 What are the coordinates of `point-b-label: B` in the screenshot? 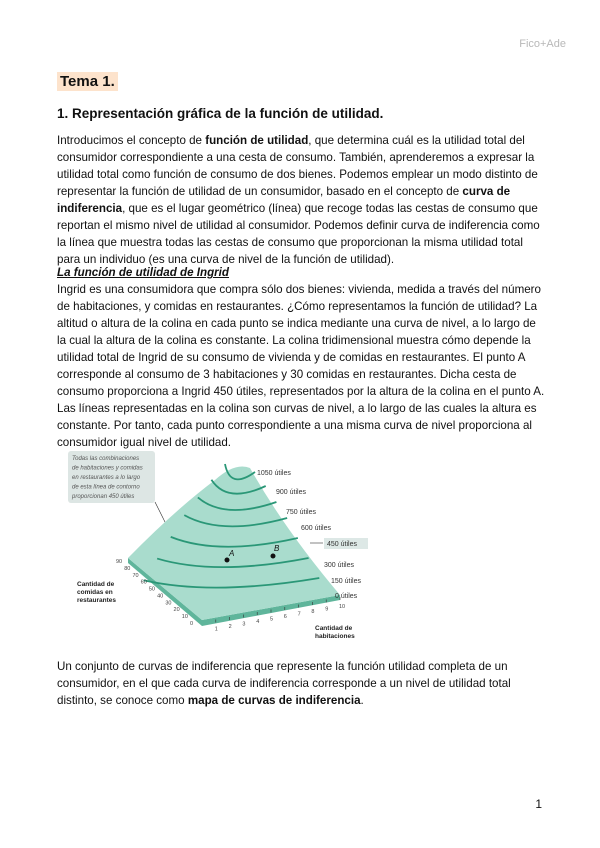 It's located at (277, 548).